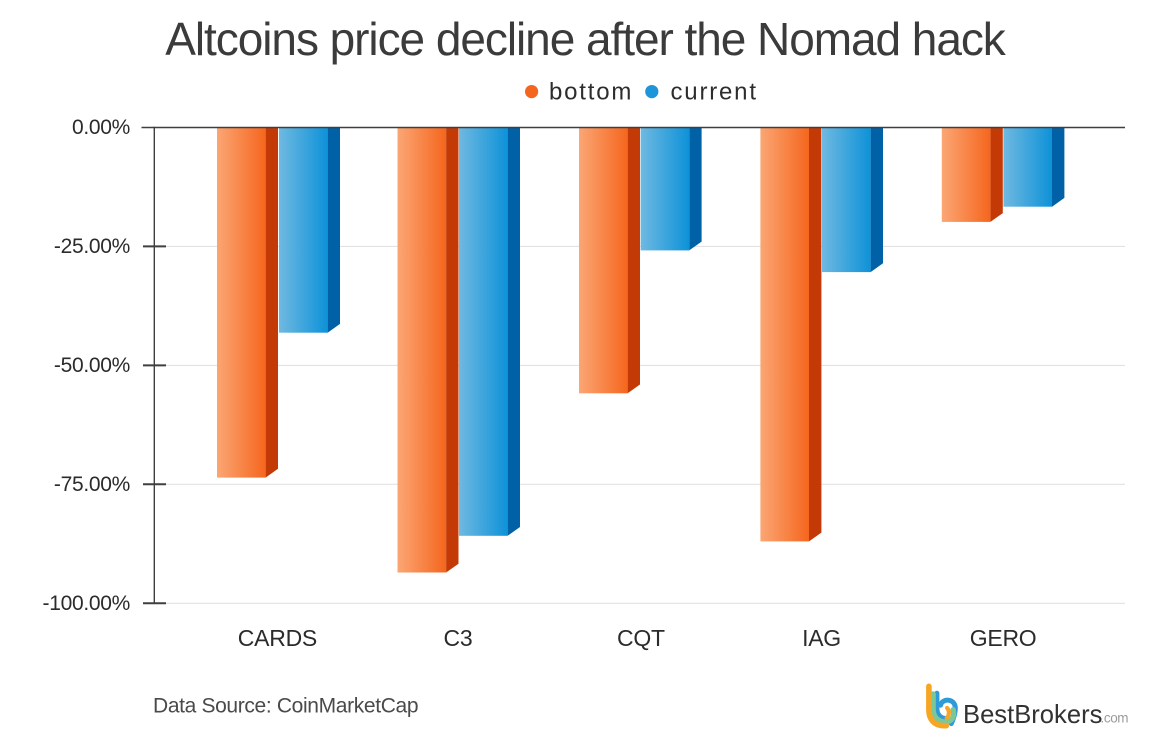  I want to click on svg-text: -25.00%, so click(92, 246).